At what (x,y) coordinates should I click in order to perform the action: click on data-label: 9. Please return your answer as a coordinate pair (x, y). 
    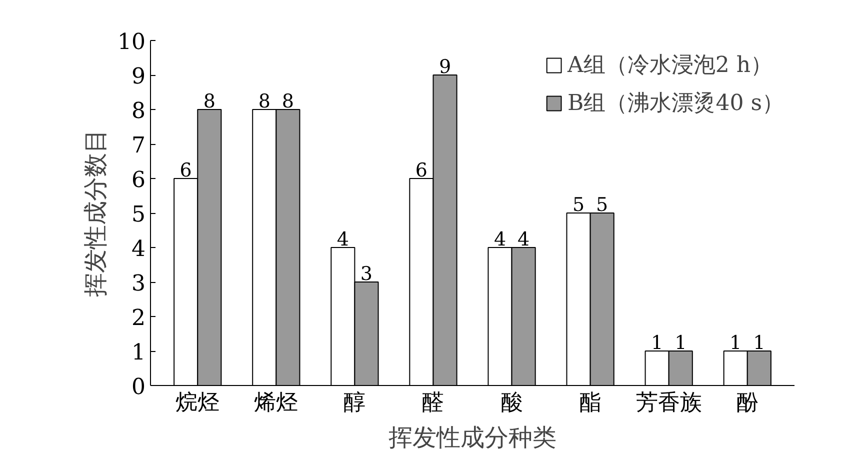
    Looking at the image, I should click on (445, 67).